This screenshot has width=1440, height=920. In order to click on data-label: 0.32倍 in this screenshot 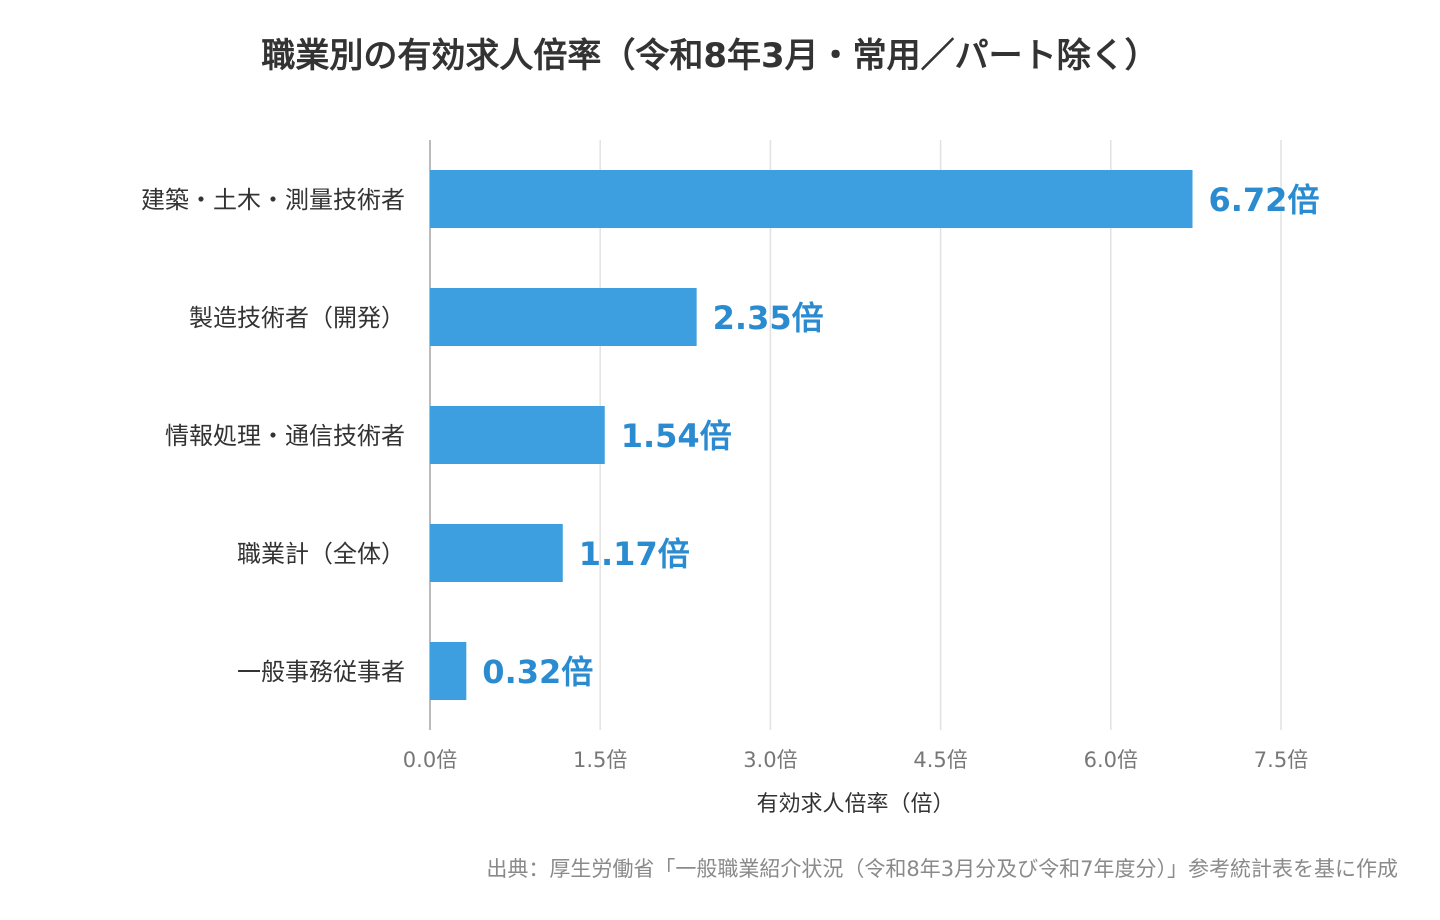, I will do `click(537, 672)`.